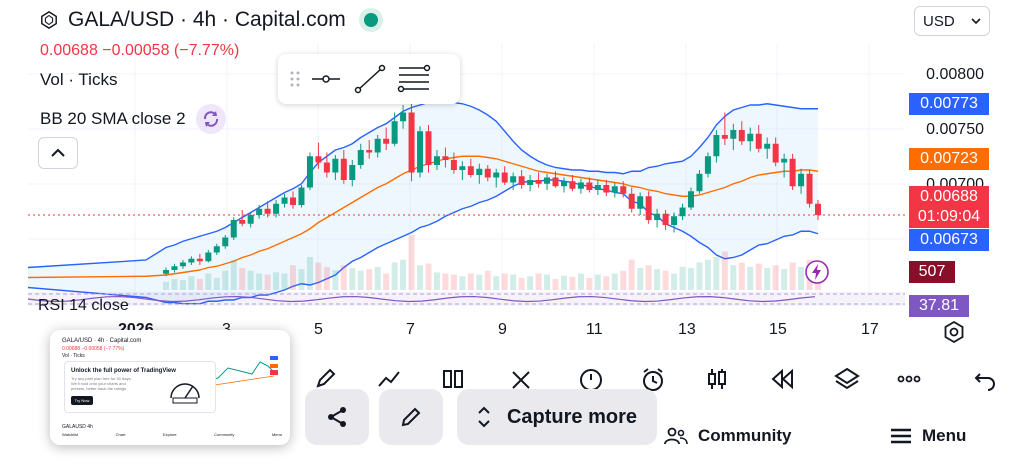 The height and width of the screenshot is (461, 1024). I want to click on collapse-indicators-button, so click(58, 153).